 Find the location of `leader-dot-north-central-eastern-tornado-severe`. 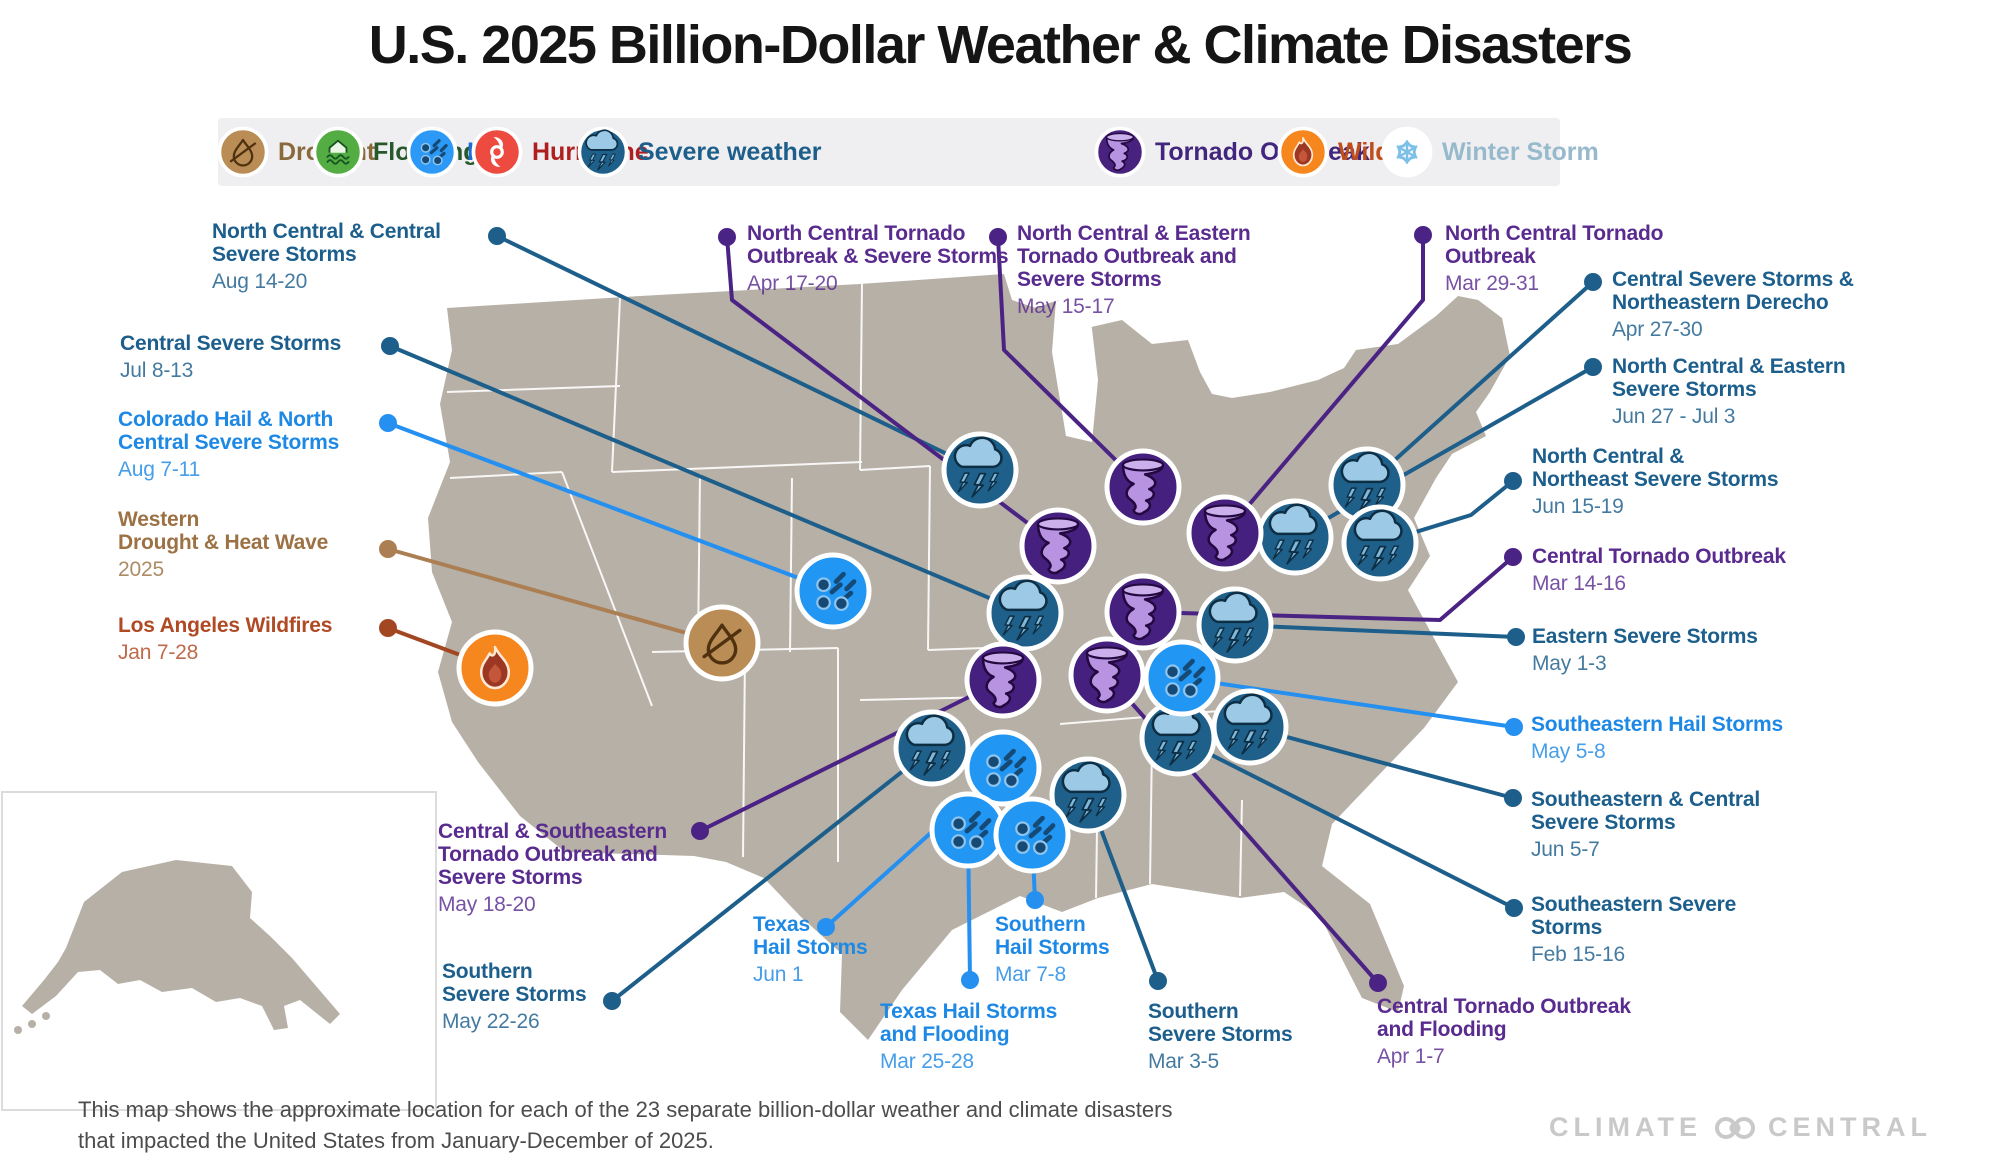

leader-dot-north-central-eastern-tornado-severe is located at coordinates (998, 237).